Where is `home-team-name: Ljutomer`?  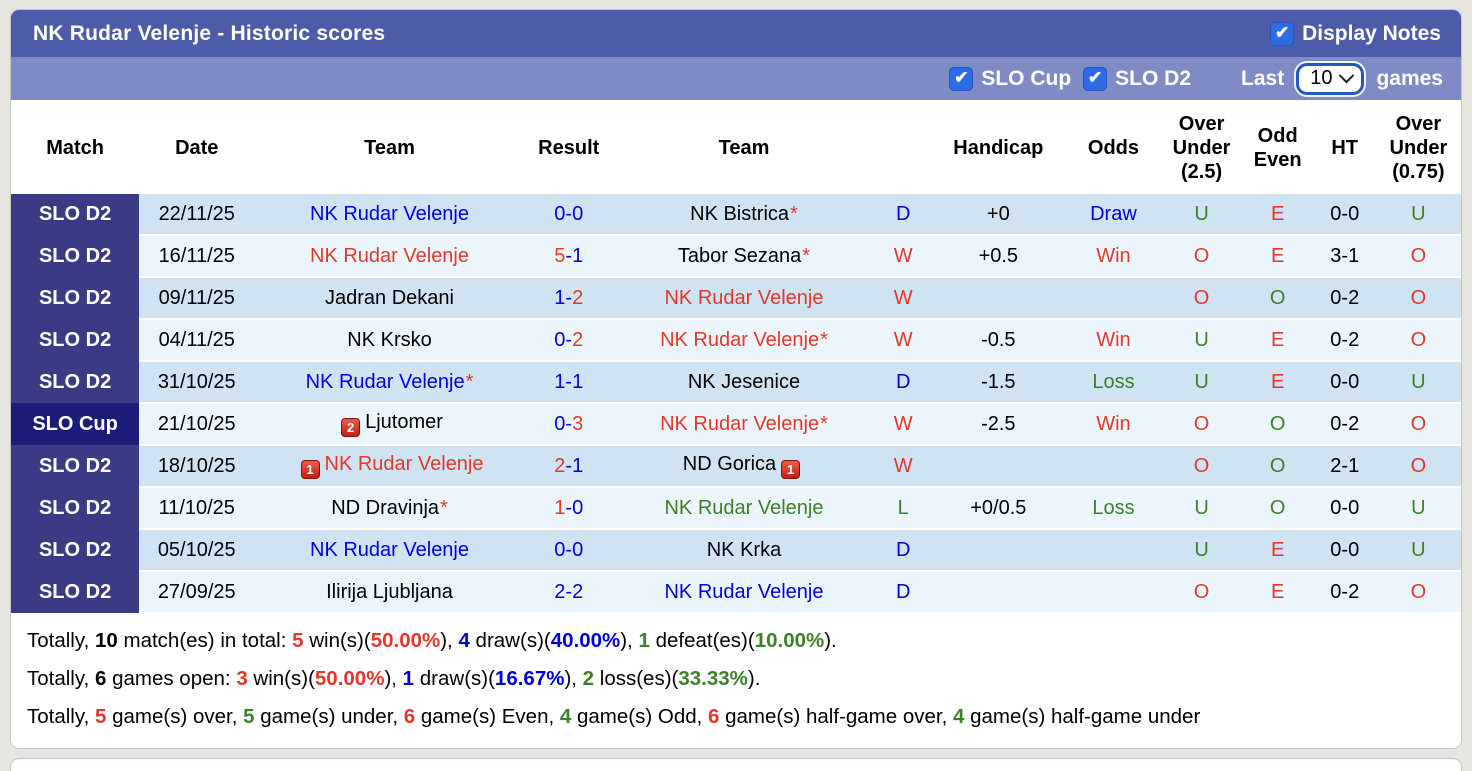
home-team-name: Ljutomer is located at coordinates (404, 422).